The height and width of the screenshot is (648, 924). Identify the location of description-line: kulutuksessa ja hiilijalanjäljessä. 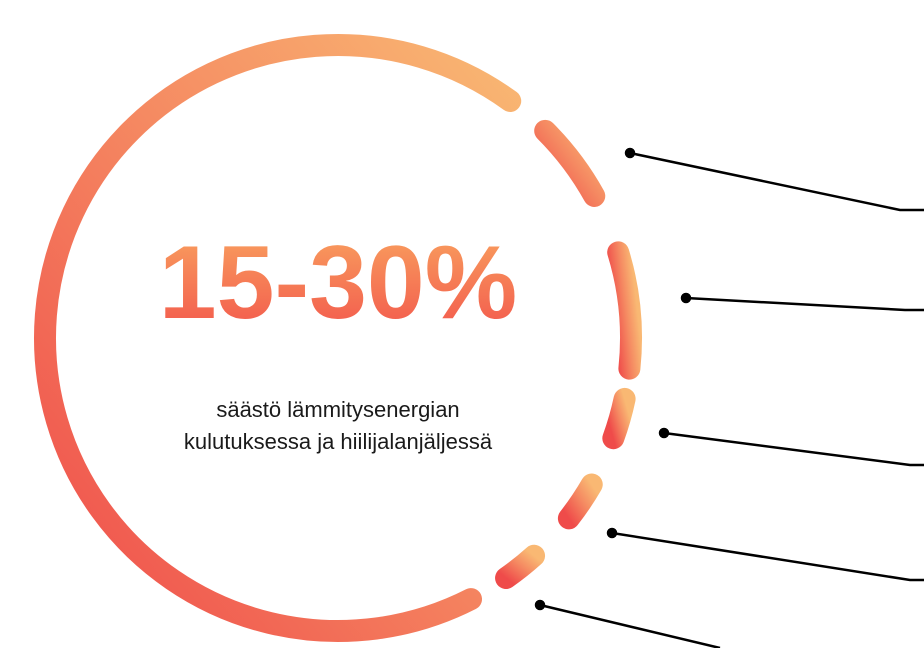
(338, 441).